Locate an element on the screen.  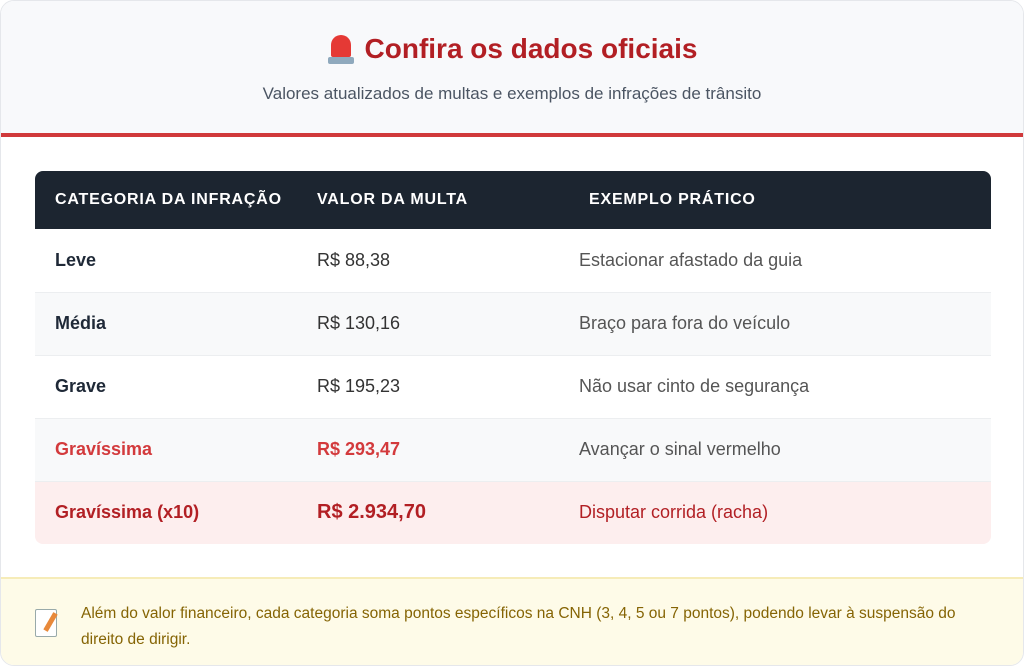
table-row: Média R$ 130,16 Braço para fora do veículo is located at coordinates (513, 324).